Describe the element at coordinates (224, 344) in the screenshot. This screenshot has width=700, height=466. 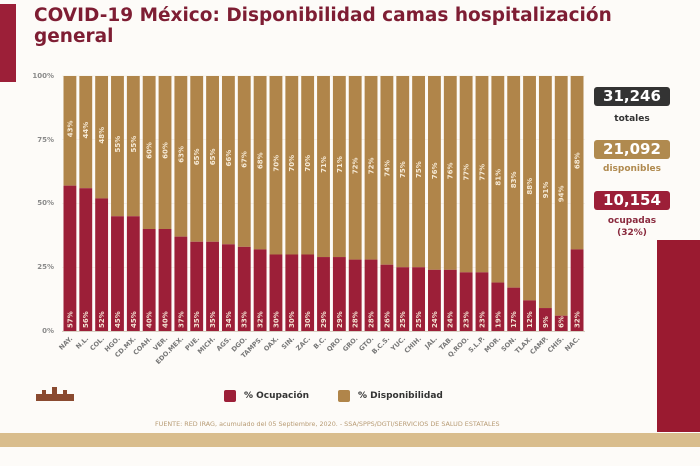
I see `x-tick-label: AGS.` at that location.